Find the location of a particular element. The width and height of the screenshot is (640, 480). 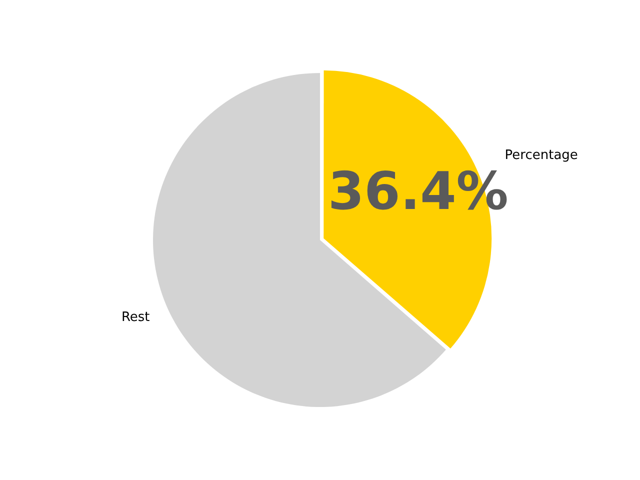

slice-label: Percentage is located at coordinates (541, 156).